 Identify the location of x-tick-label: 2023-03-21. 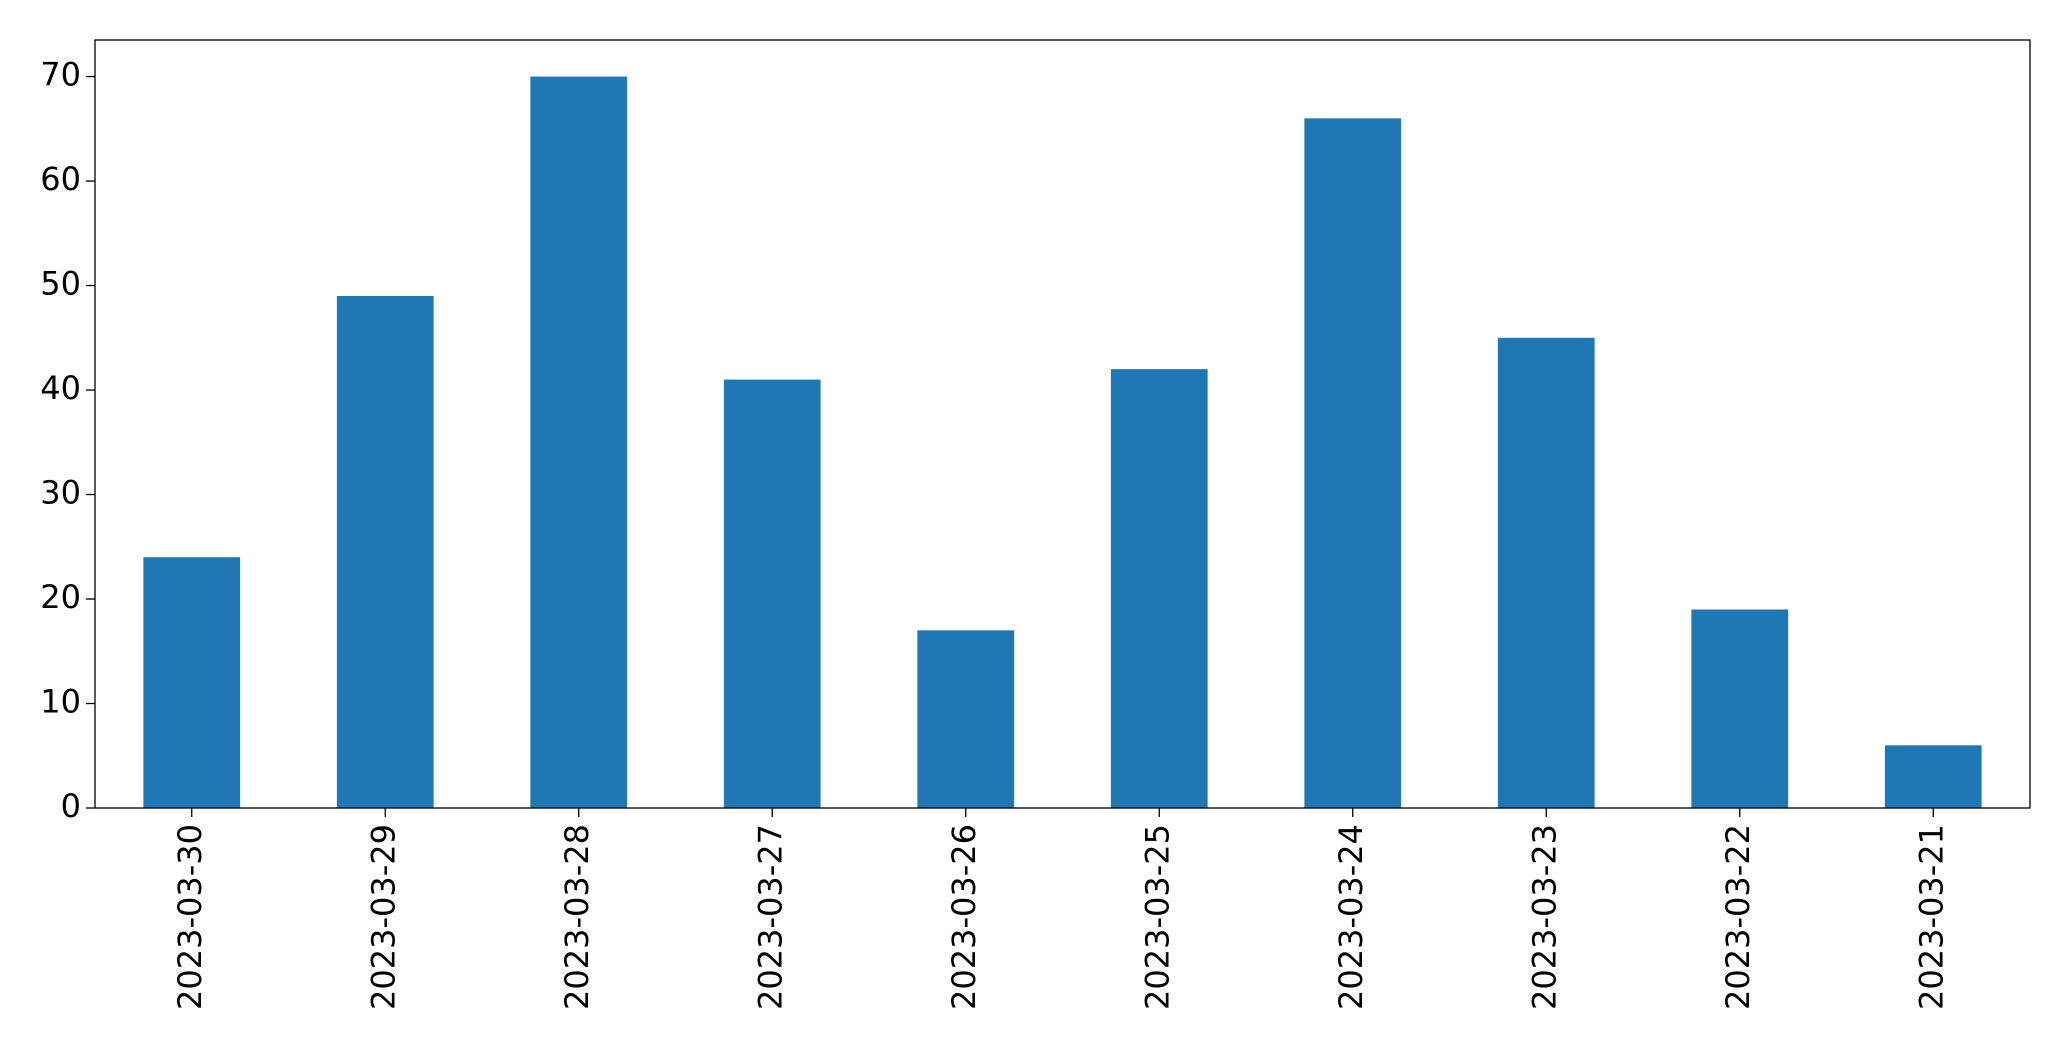
(1931, 917).